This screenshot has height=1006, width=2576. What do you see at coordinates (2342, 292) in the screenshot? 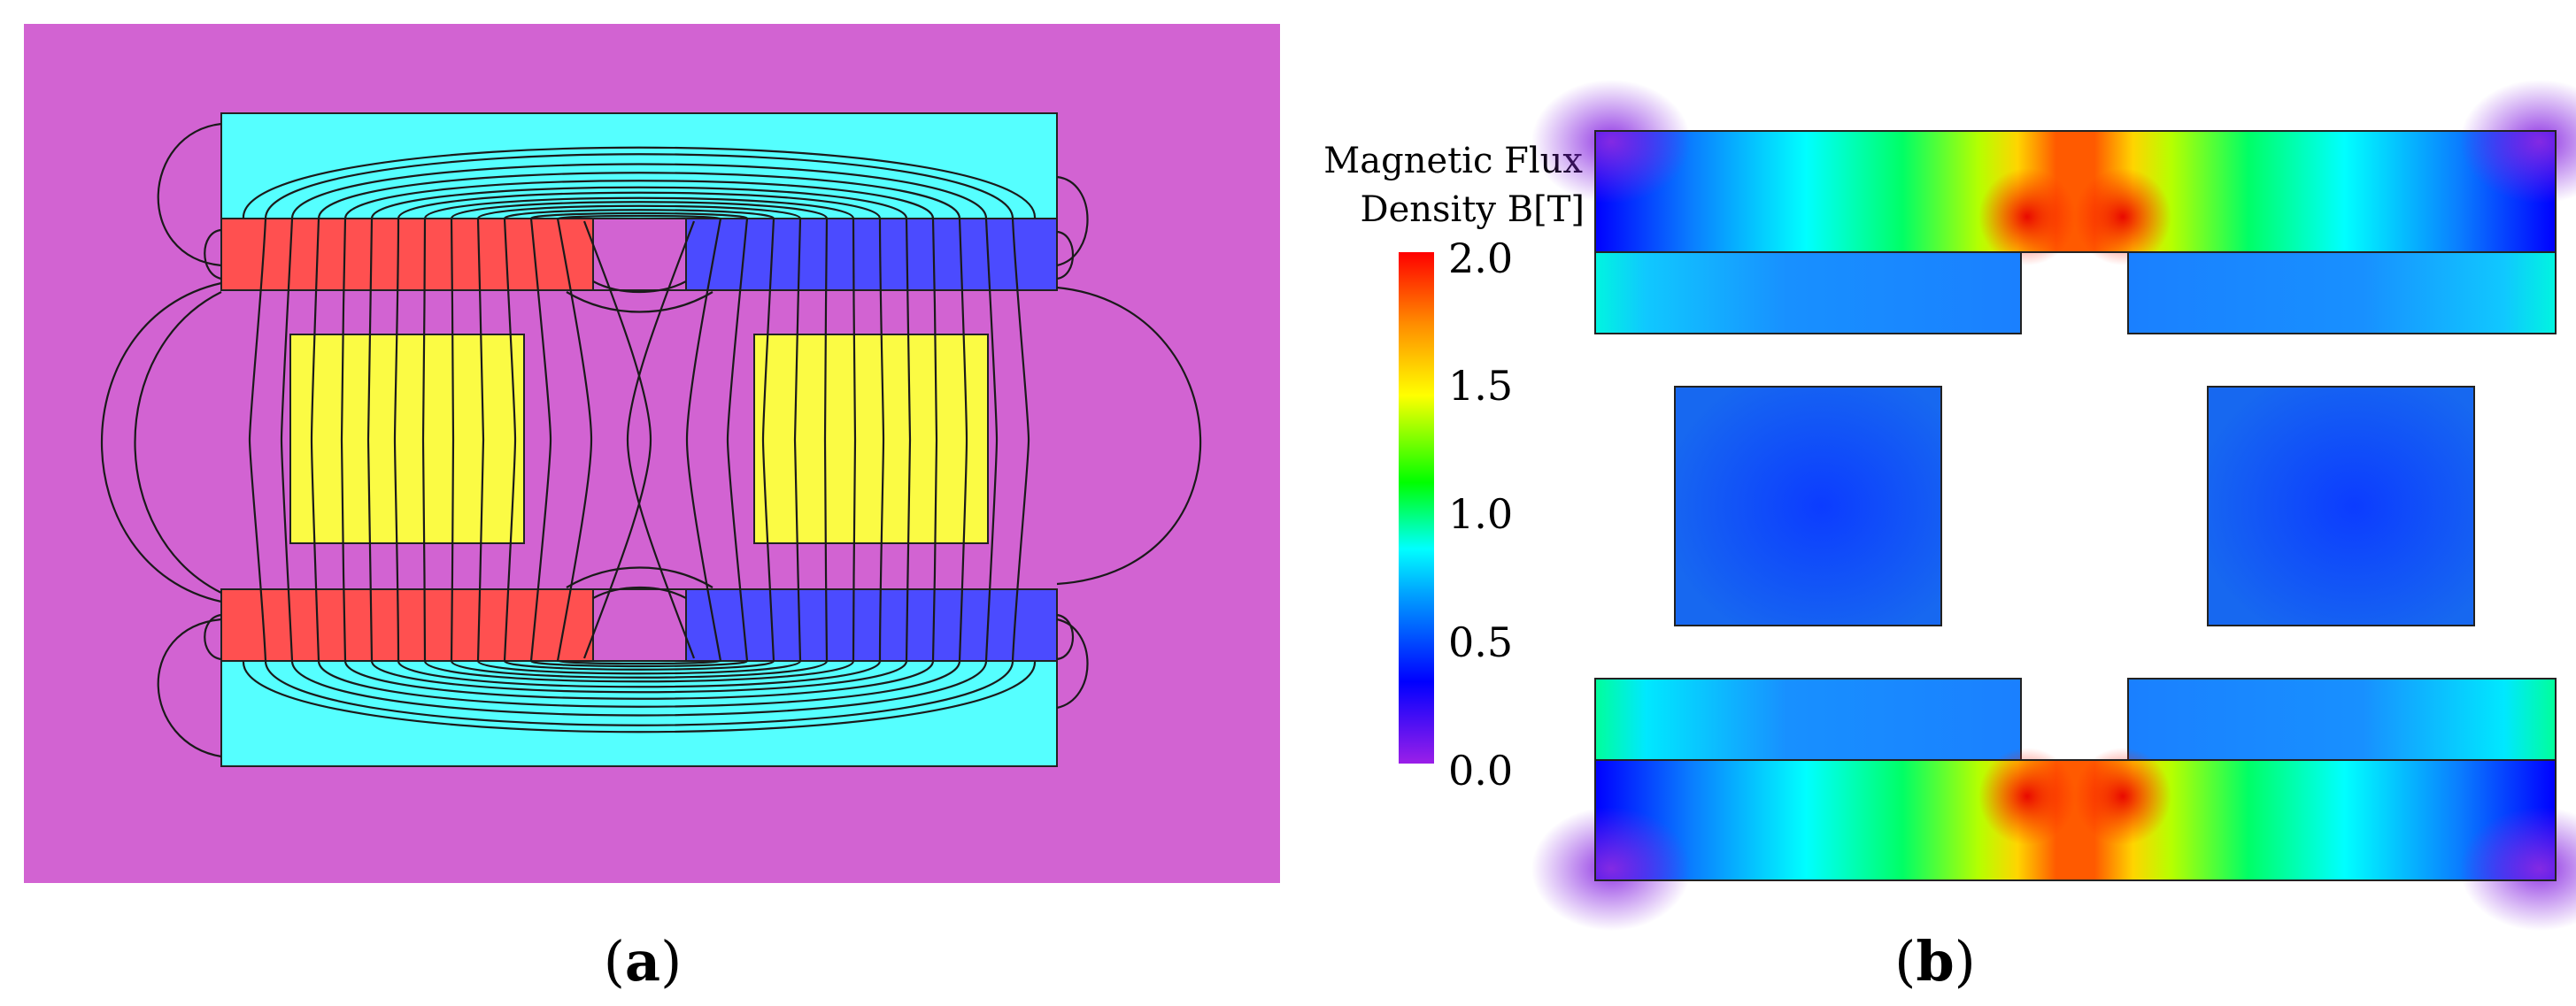
I see `top-right-magnet-field` at bounding box center [2342, 292].